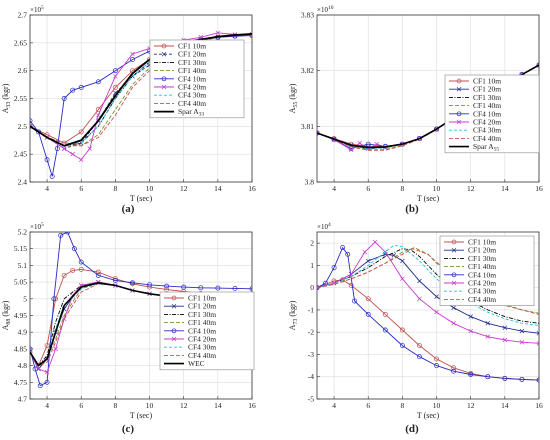 The height and width of the screenshot is (440, 550). What do you see at coordinates (184, 405) in the screenshot?
I see `x-tick-label: 12` at bounding box center [184, 405].